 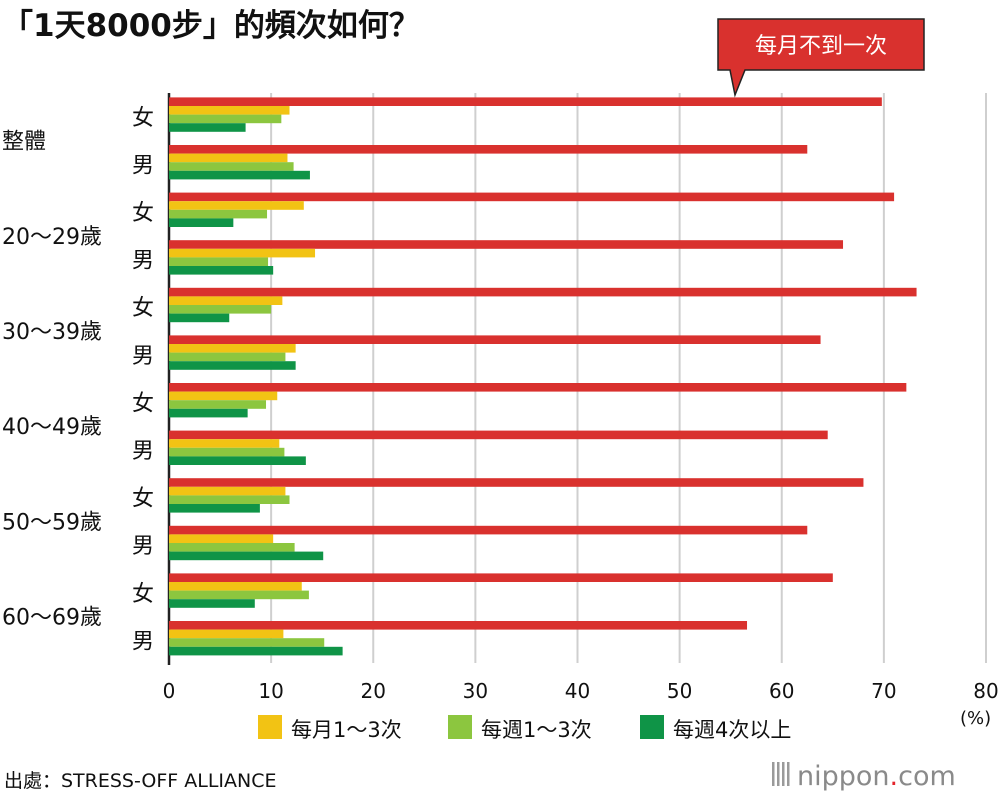 I want to click on x-tick-label: 50, so click(x=679, y=691).